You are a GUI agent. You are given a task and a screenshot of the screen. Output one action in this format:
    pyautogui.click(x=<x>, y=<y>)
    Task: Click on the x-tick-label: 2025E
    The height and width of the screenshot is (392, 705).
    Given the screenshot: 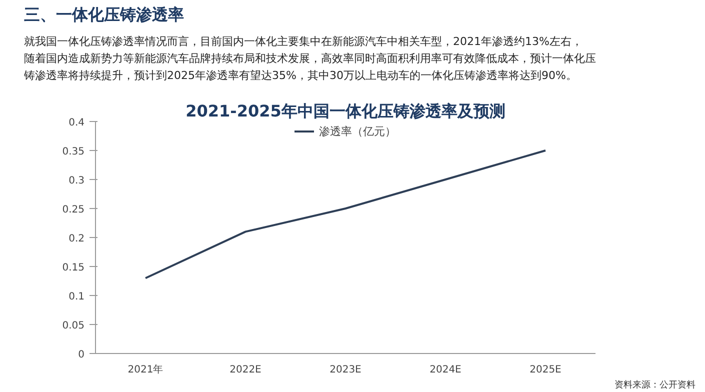 What is the action you would take?
    pyautogui.click(x=546, y=370)
    